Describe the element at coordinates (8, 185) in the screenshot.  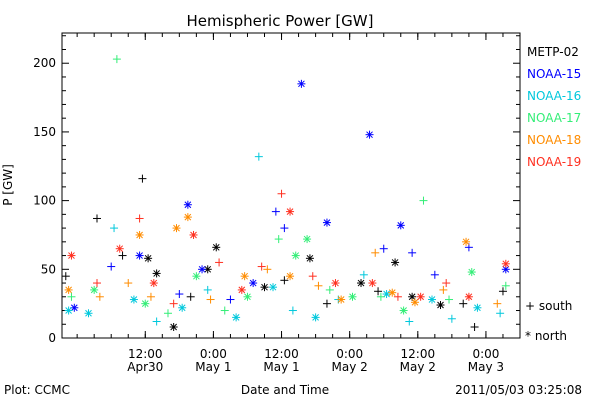
I see `y-axis-label: P [GW]` at that location.